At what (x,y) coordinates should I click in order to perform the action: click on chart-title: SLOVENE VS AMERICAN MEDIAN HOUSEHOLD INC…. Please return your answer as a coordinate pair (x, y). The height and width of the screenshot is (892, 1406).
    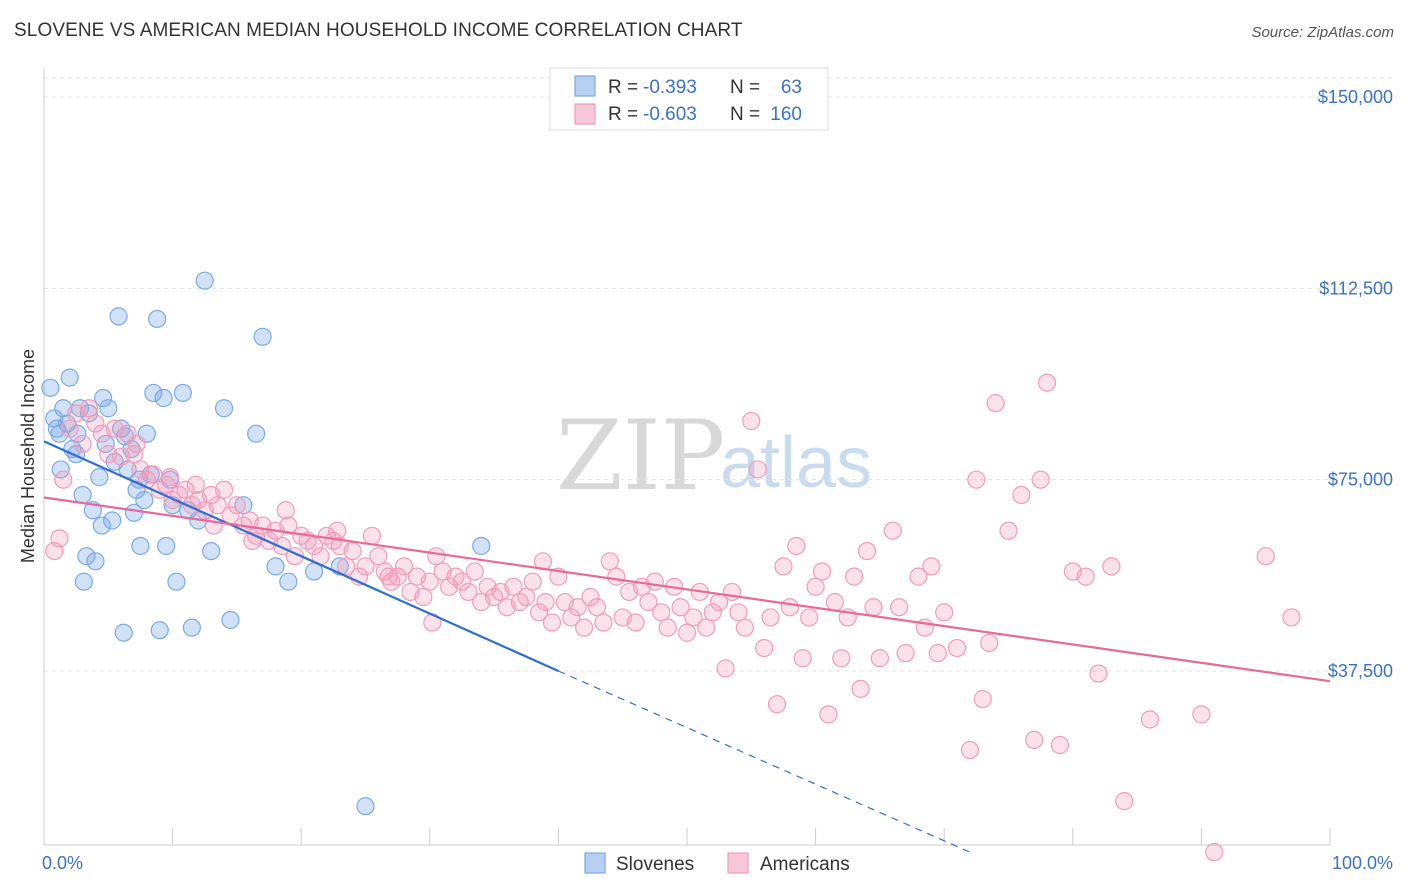
    Looking at the image, I should click on (378, 30).